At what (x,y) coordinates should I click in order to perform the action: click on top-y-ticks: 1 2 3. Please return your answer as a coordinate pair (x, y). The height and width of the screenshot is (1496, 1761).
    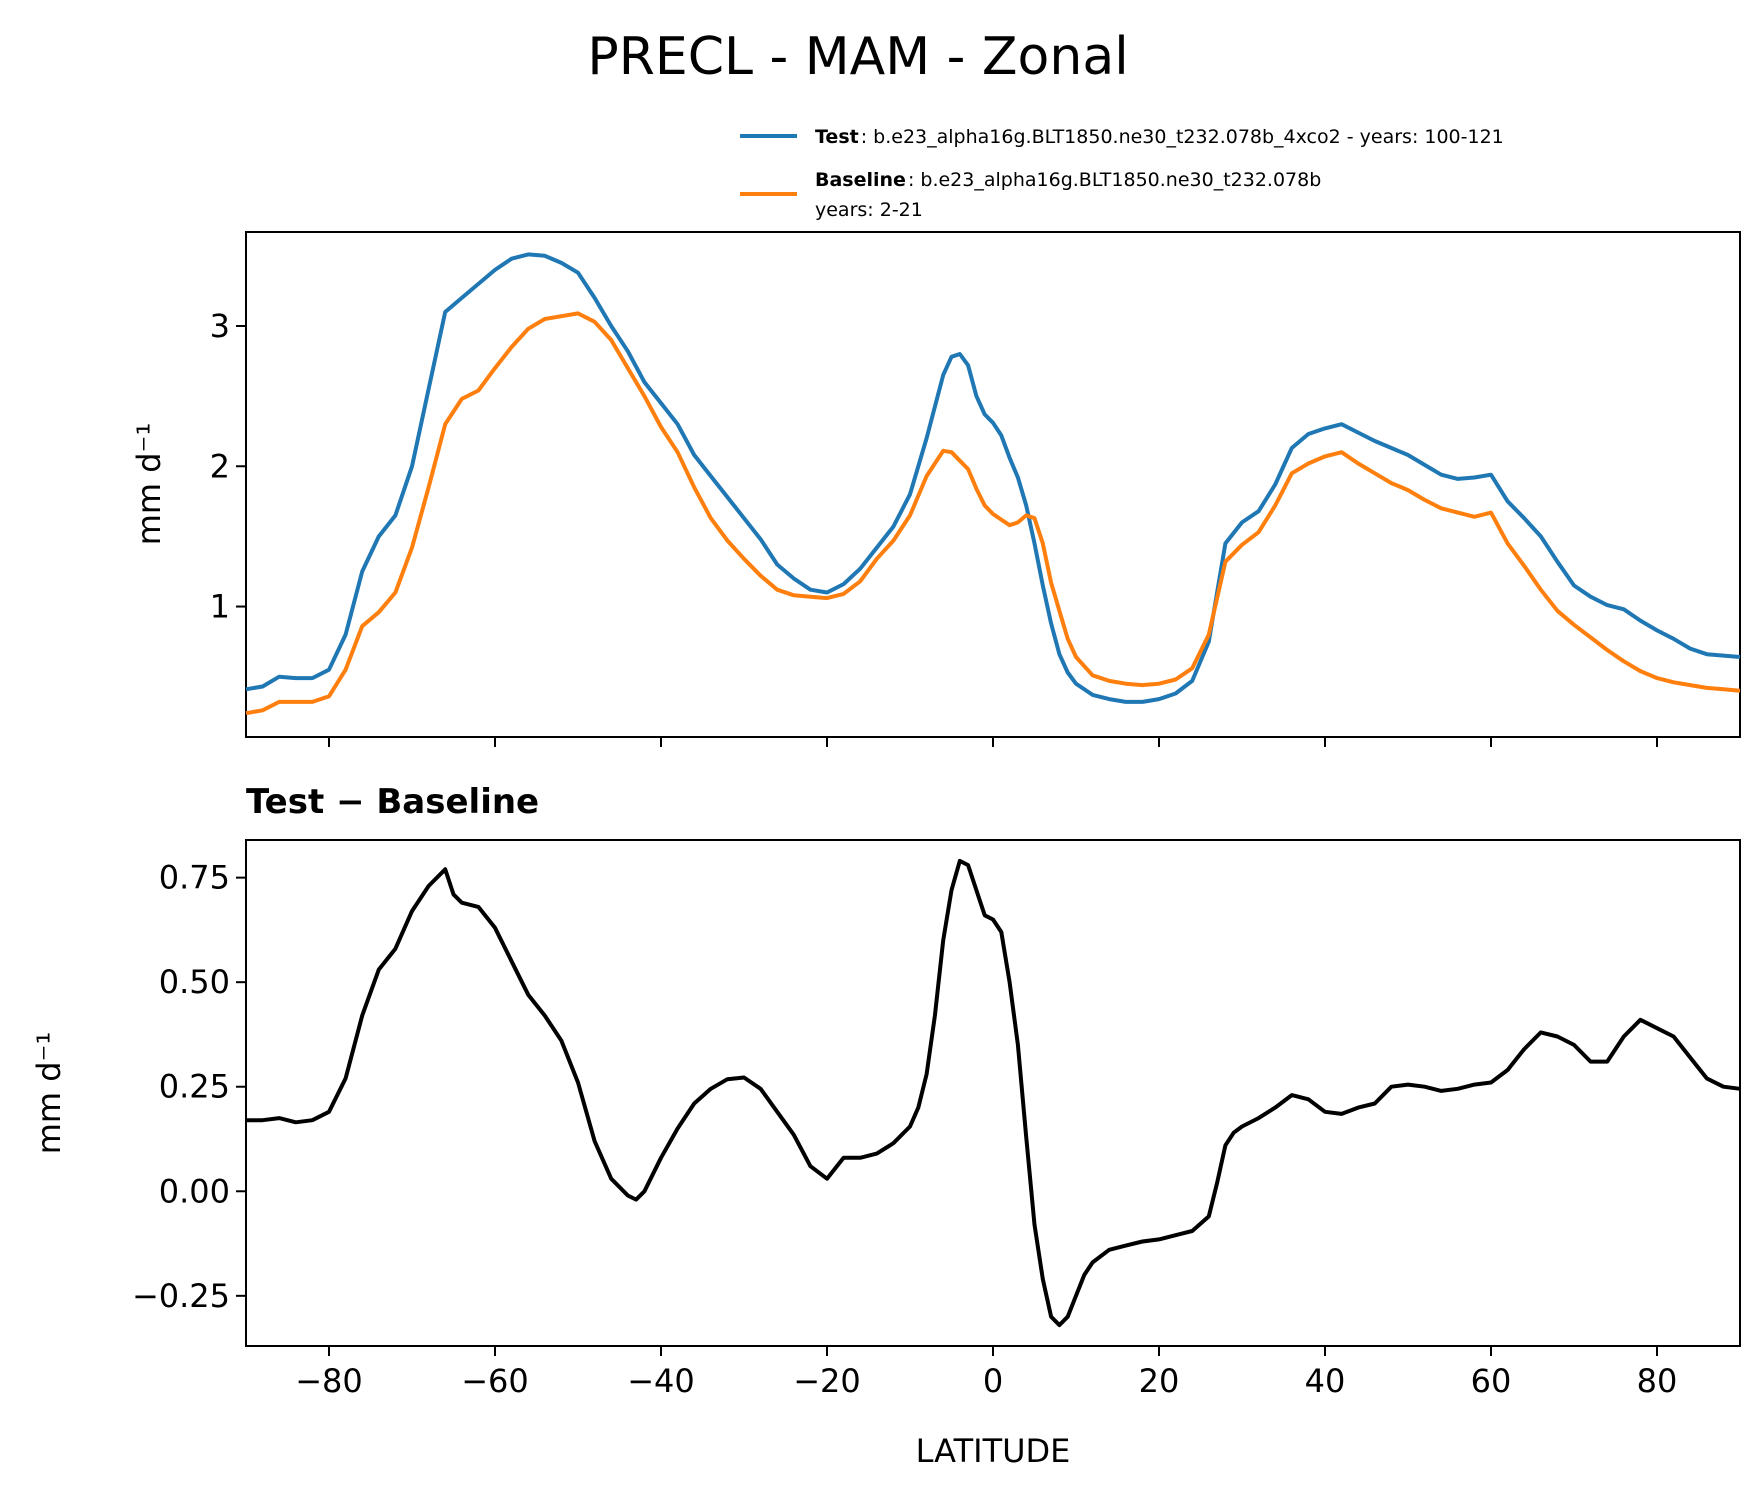
    Looking at the image, I should click on (228, 466).